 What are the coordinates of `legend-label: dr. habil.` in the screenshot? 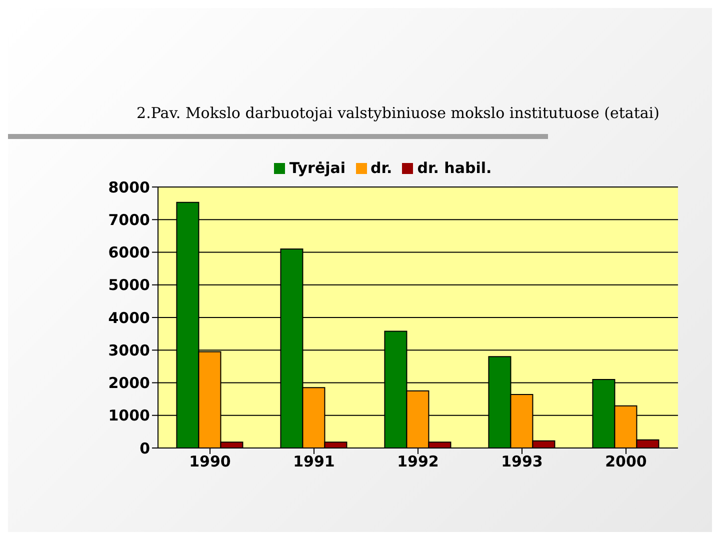 It's located at (454, 168).